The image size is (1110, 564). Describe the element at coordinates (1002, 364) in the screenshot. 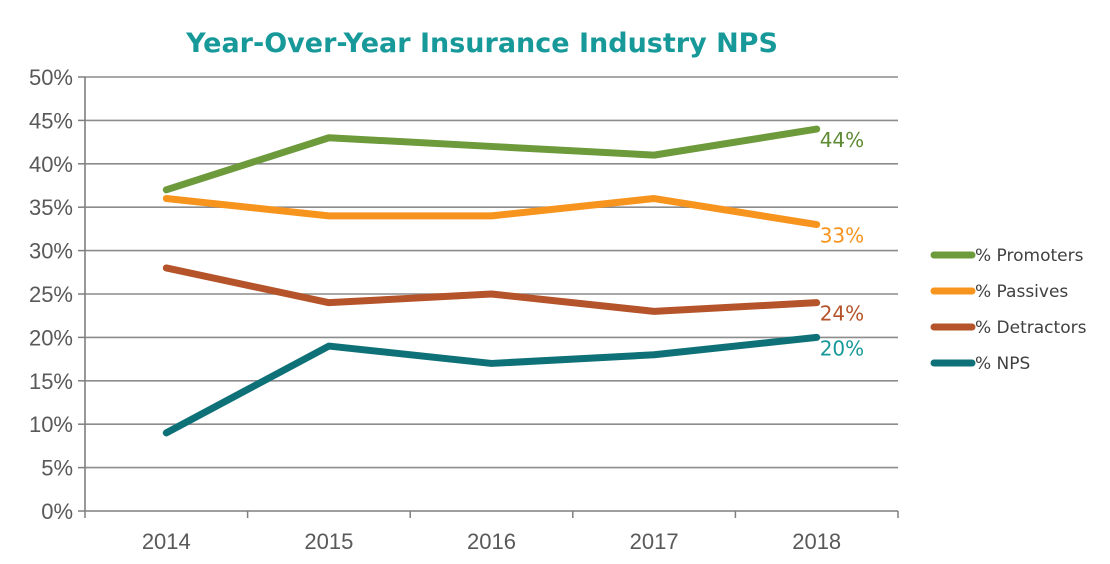

I see `legend-label: % NPS` at that location.